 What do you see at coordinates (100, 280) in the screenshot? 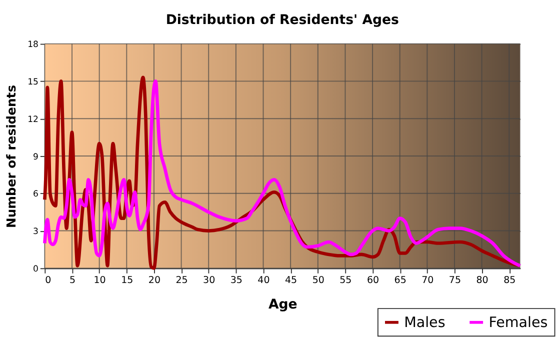
I see `x-tick-label: 10` at bounding box center [100, 280].